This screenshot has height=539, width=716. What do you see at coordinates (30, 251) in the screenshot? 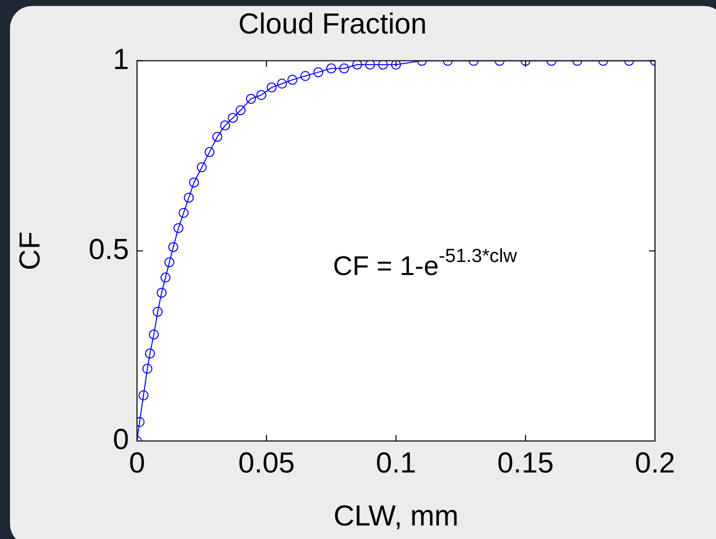
I see `y-axis-title: CF` at bounding box center [30, 251].